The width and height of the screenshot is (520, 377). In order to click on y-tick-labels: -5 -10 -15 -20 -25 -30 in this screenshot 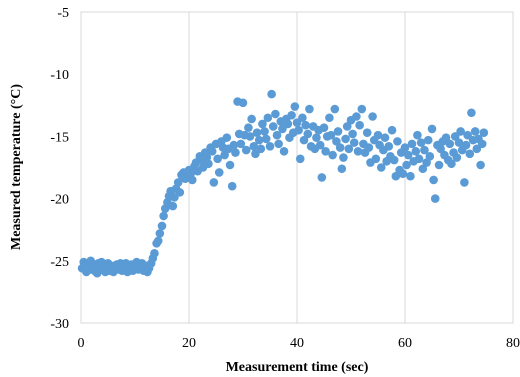, I will do `click(59, 169)`.